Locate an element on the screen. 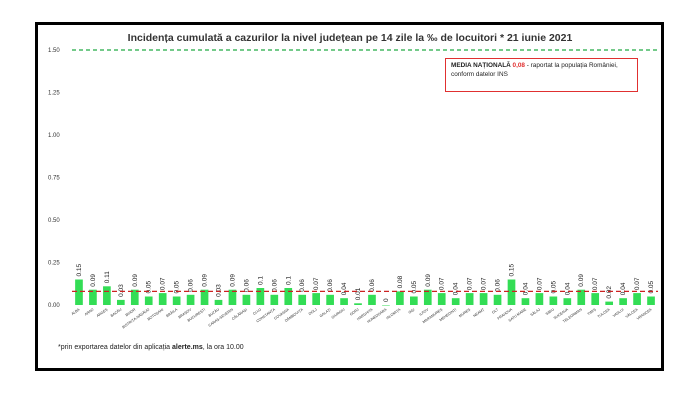 The height and width of the screenshot is (402, 700). y-tick-label: 0.75 is located at coordinates (54, 179).